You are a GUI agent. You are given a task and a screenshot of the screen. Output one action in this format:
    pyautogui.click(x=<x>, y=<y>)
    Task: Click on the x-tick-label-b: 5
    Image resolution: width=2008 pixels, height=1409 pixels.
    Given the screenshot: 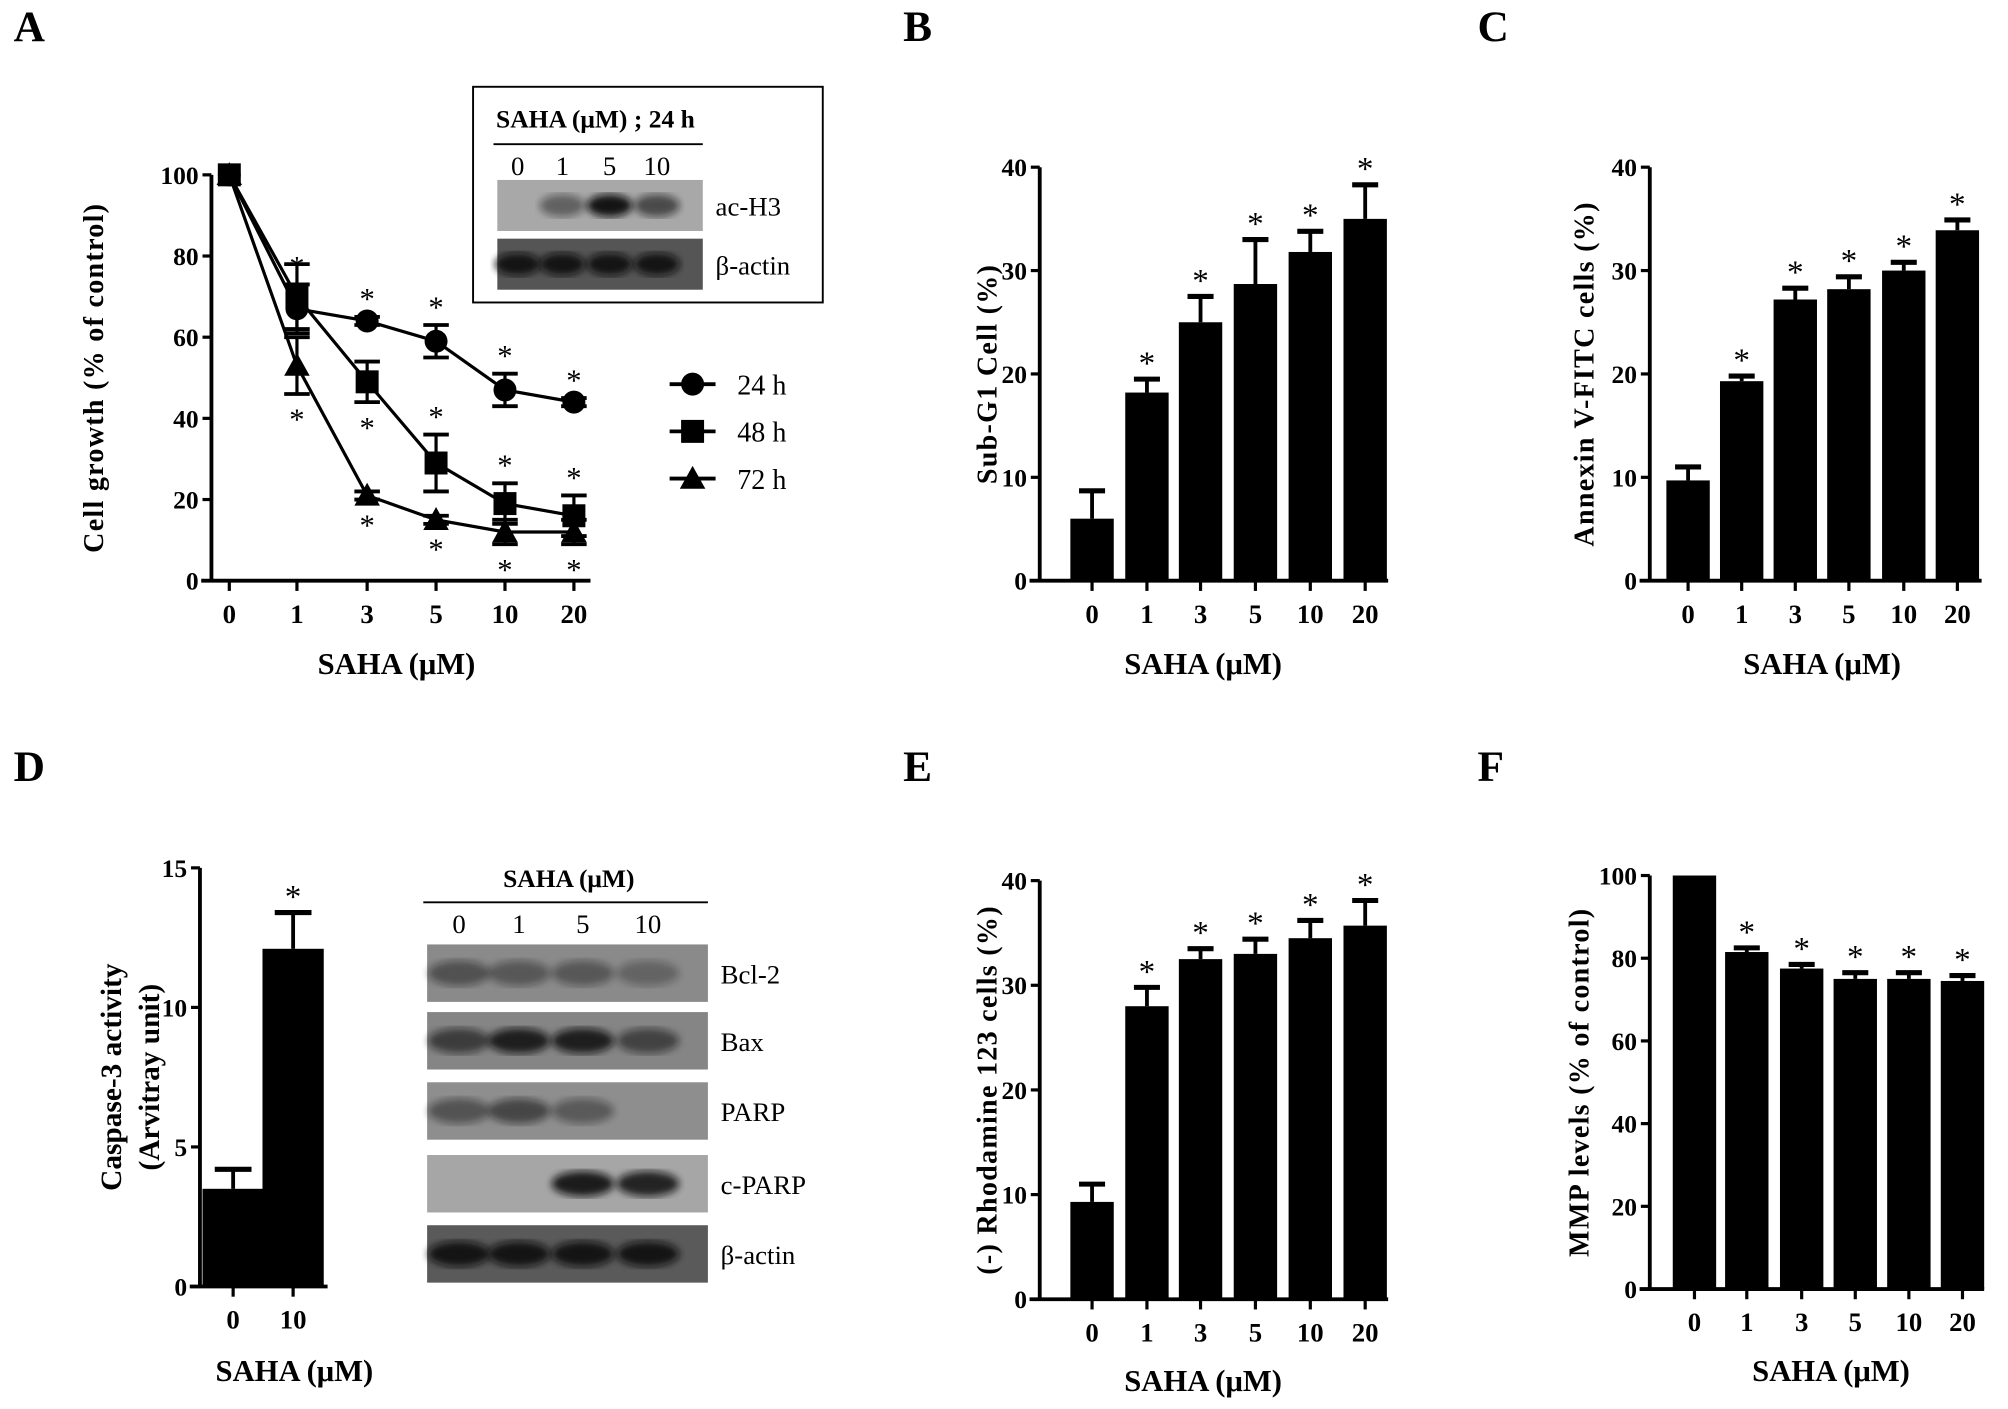 What is the action you would take?
    pyautogui.click(x=1255, y=614)
    